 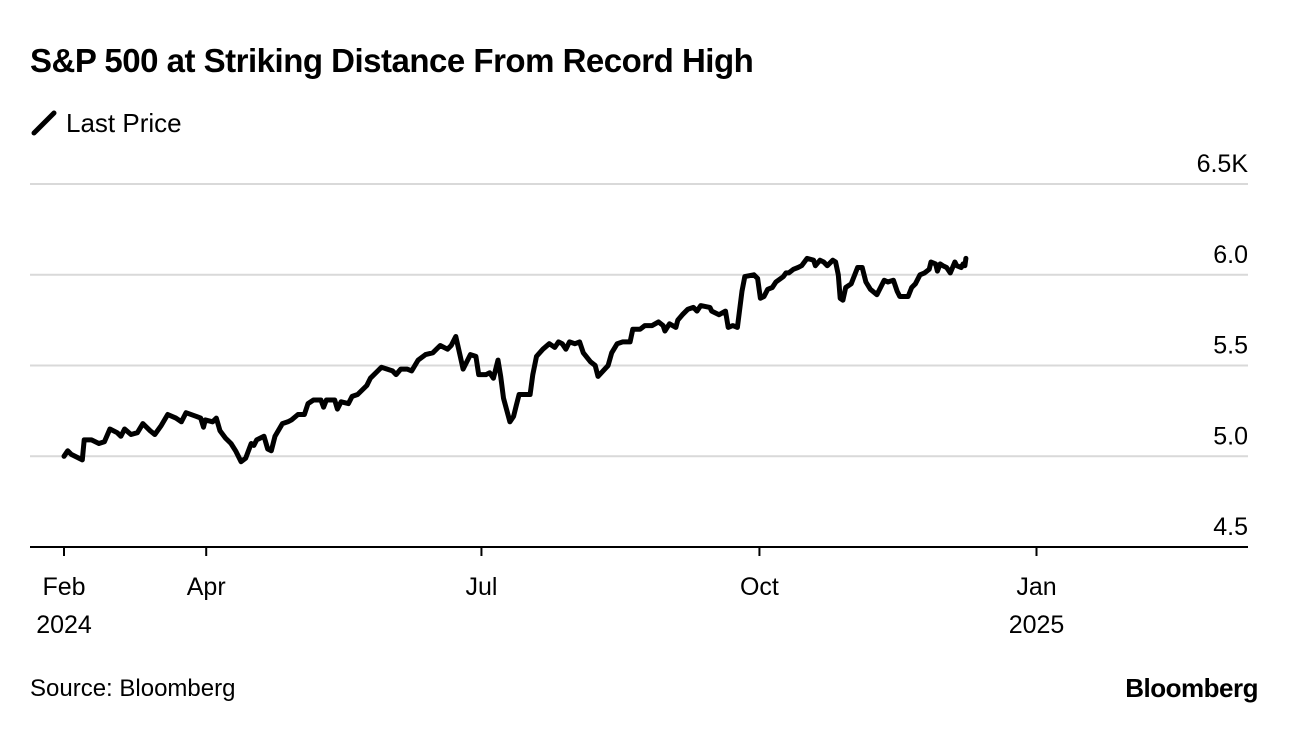 I want to click on x-tick-label: Jan, so click(x=1036, y=587).